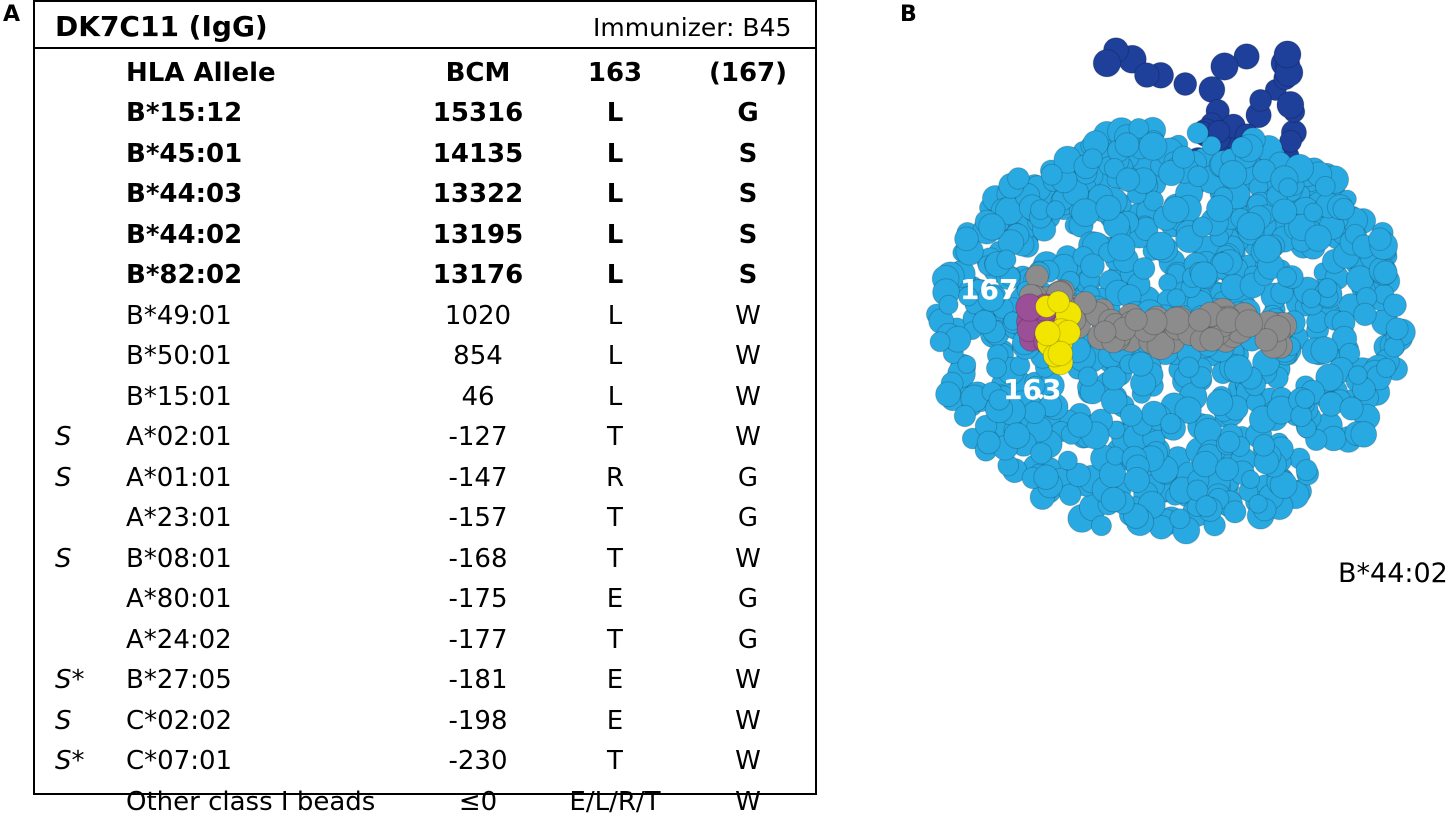 This screenshot has width=1452, height=823. I want to click on bcm-cell: 13176, so click(478, 275).